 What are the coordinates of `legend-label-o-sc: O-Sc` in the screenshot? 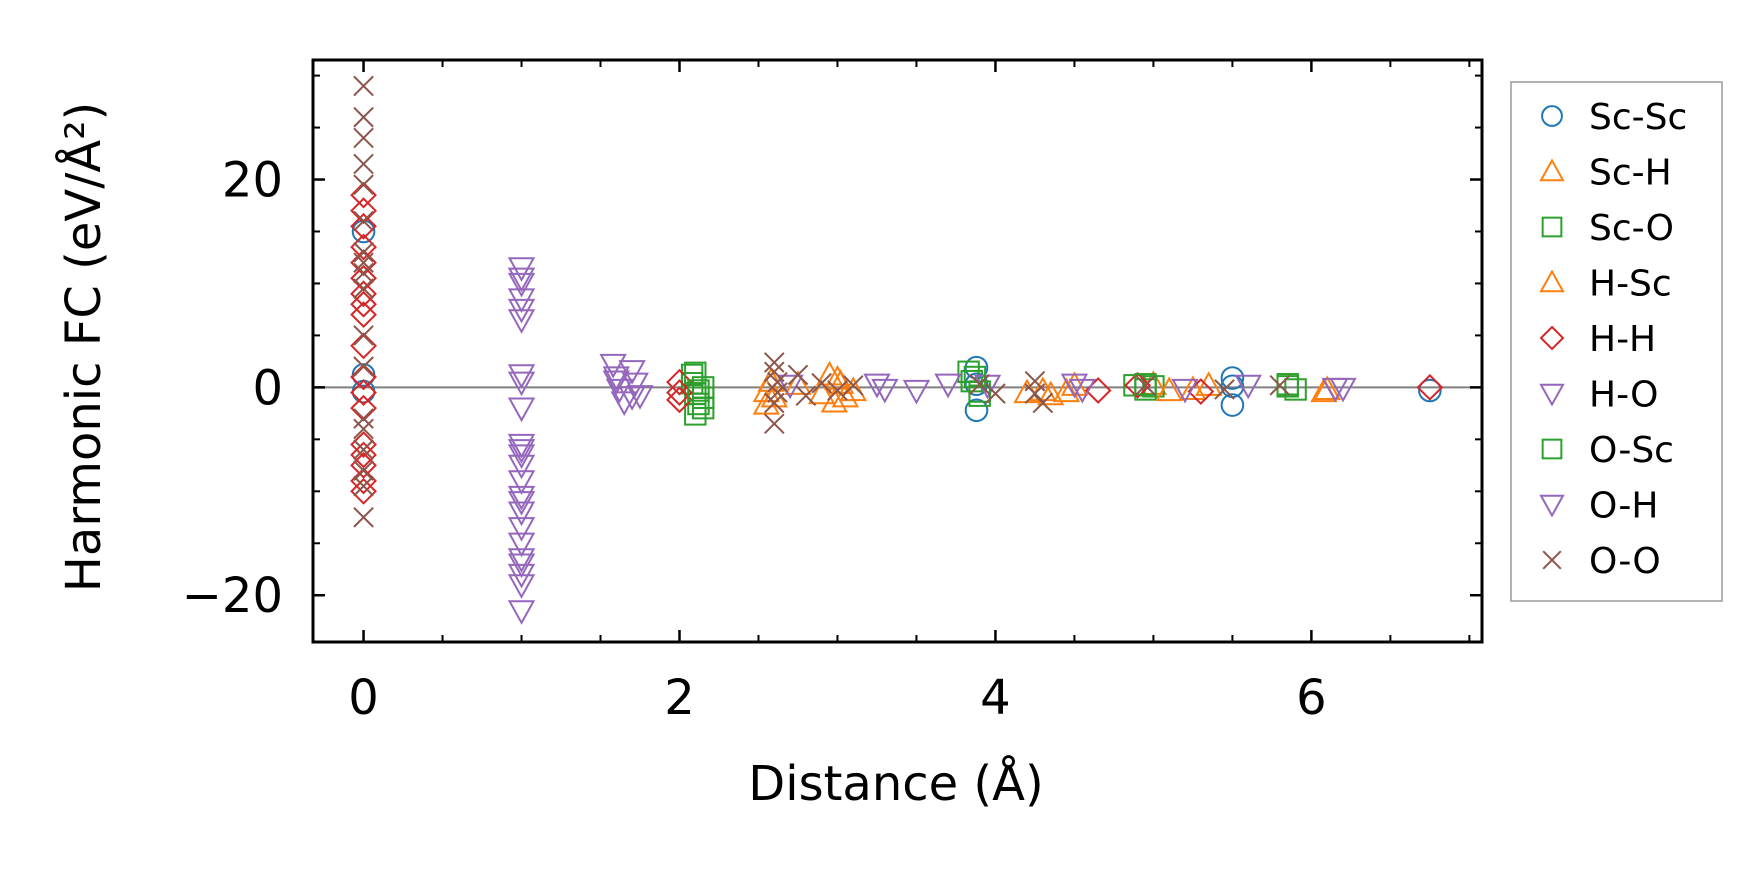 It's located at (1631, 450).